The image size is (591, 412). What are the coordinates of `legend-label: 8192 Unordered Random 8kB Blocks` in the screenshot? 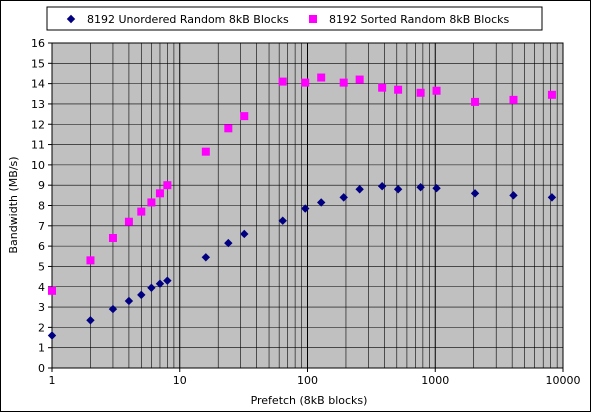 It's located at (188, 19).